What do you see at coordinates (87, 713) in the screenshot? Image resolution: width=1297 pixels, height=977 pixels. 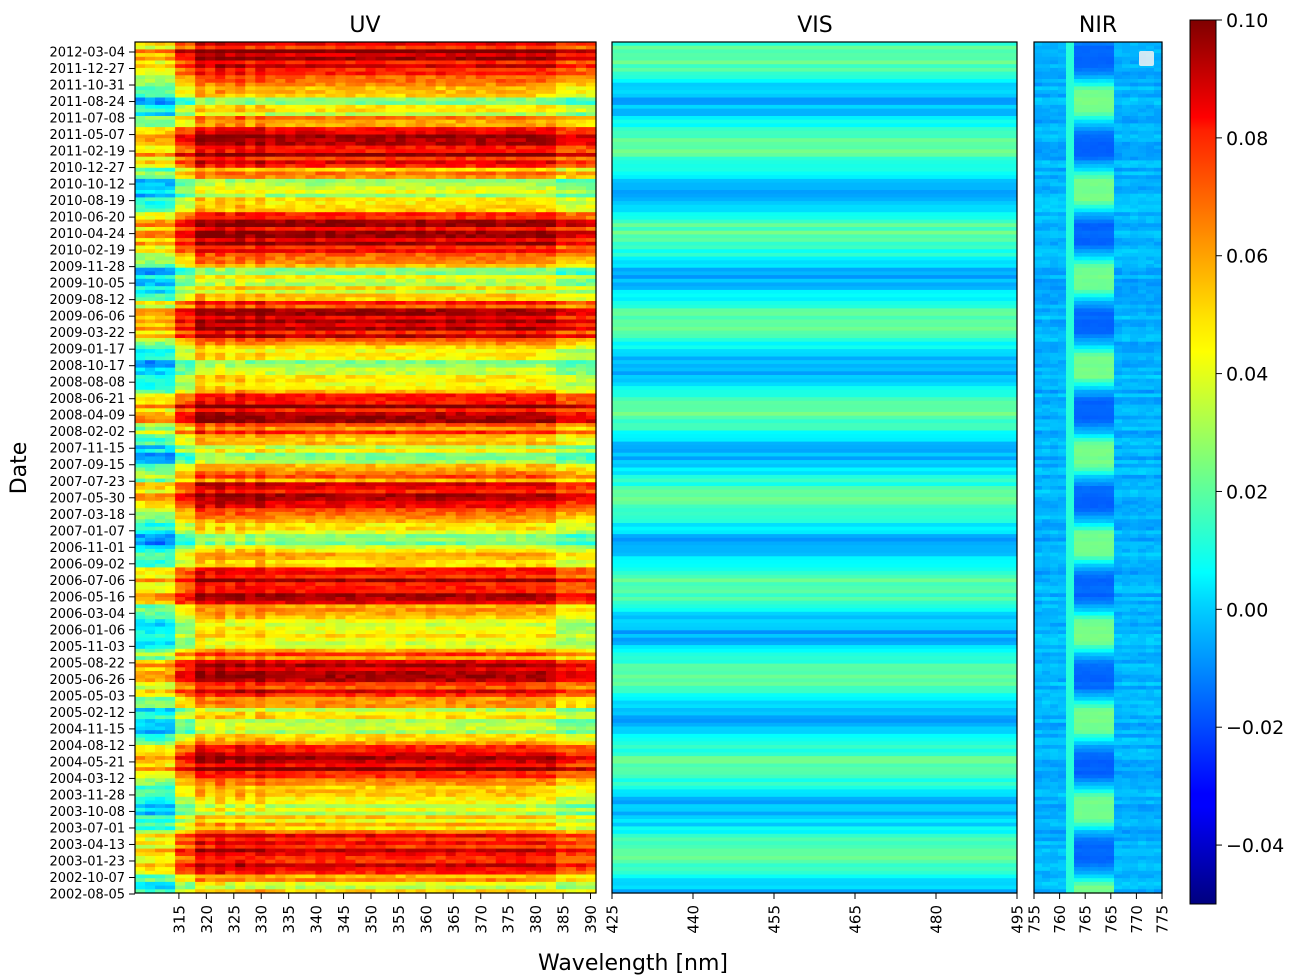 I see `date-tick-label: 2005-02-12` at bounding box center [87, 713].